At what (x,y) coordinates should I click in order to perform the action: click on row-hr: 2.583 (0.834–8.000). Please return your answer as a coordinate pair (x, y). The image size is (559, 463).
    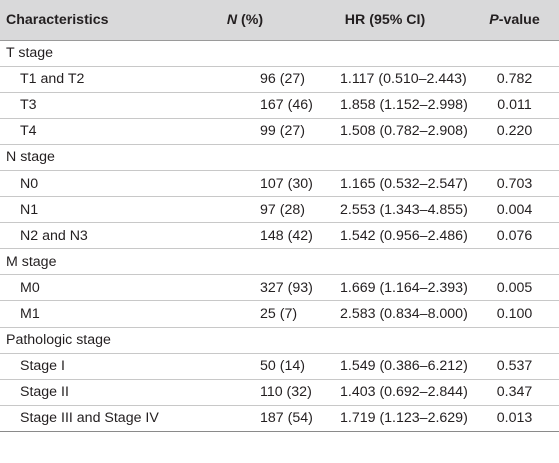
    Looking at the image, I should click on (385, 314).